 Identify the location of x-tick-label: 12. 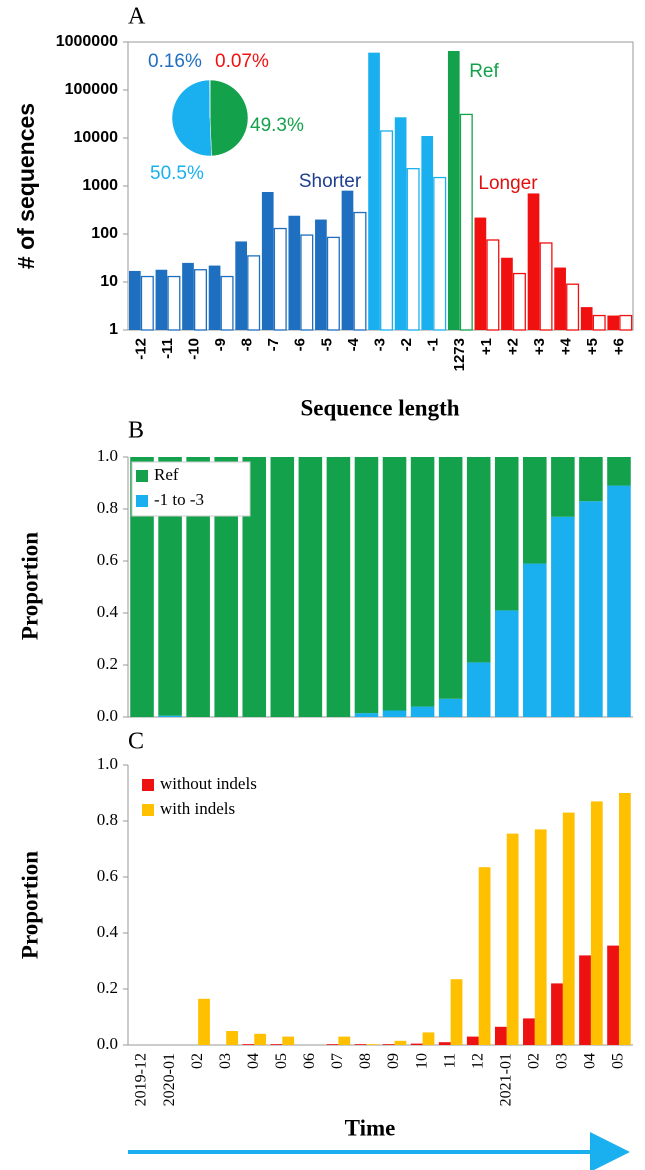
(477, 1061).